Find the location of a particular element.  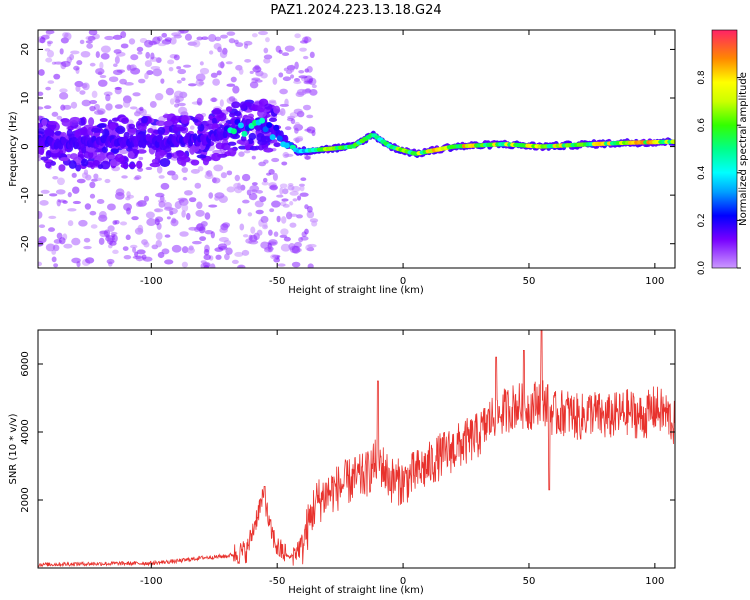

y-tick-label: -20 is located at coordinates (25, 244).